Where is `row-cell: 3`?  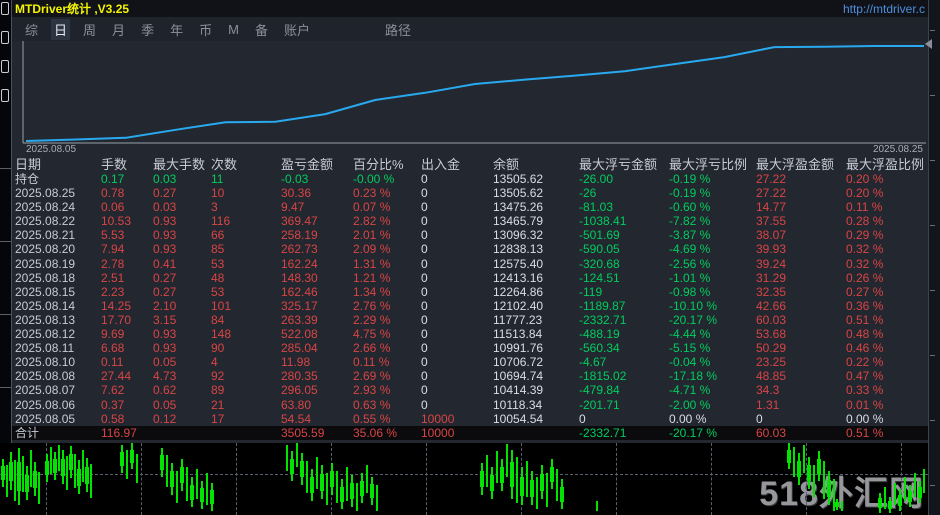 row-cell: 3 is located at coordinates (214, 207).